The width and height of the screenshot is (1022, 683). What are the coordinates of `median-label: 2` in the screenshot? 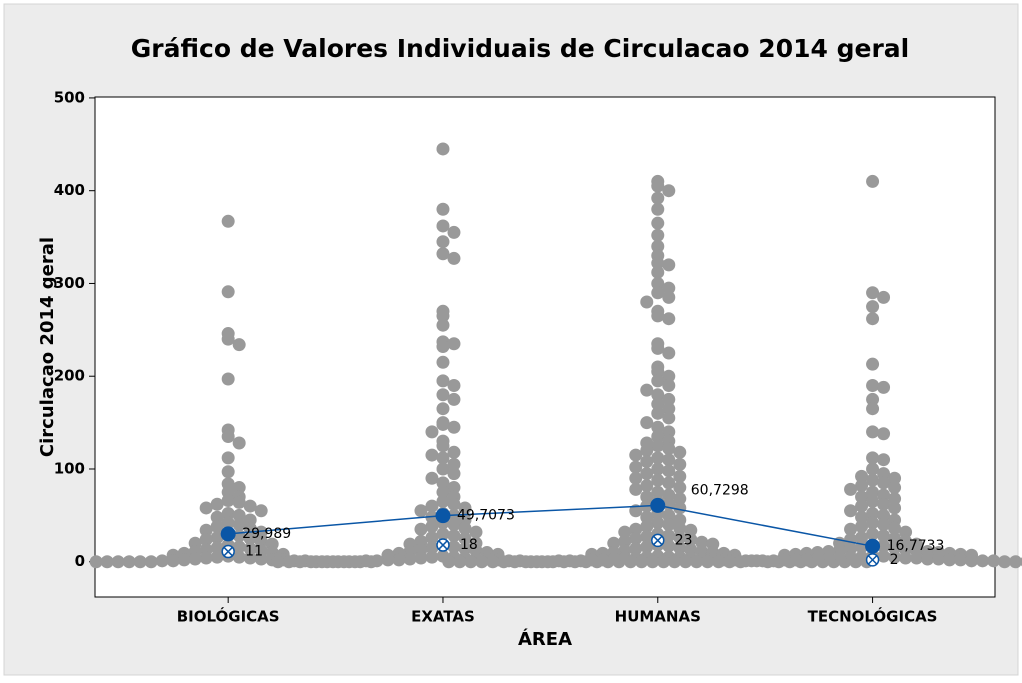 It's located at (894, 560).